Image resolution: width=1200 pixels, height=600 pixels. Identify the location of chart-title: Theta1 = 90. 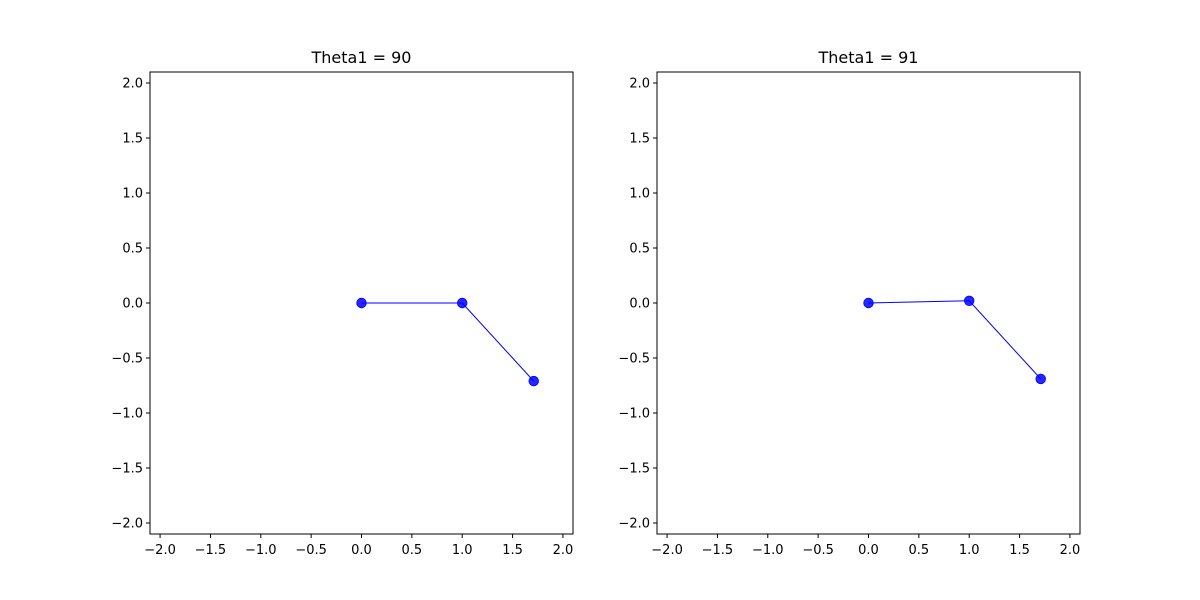
(361, 57).